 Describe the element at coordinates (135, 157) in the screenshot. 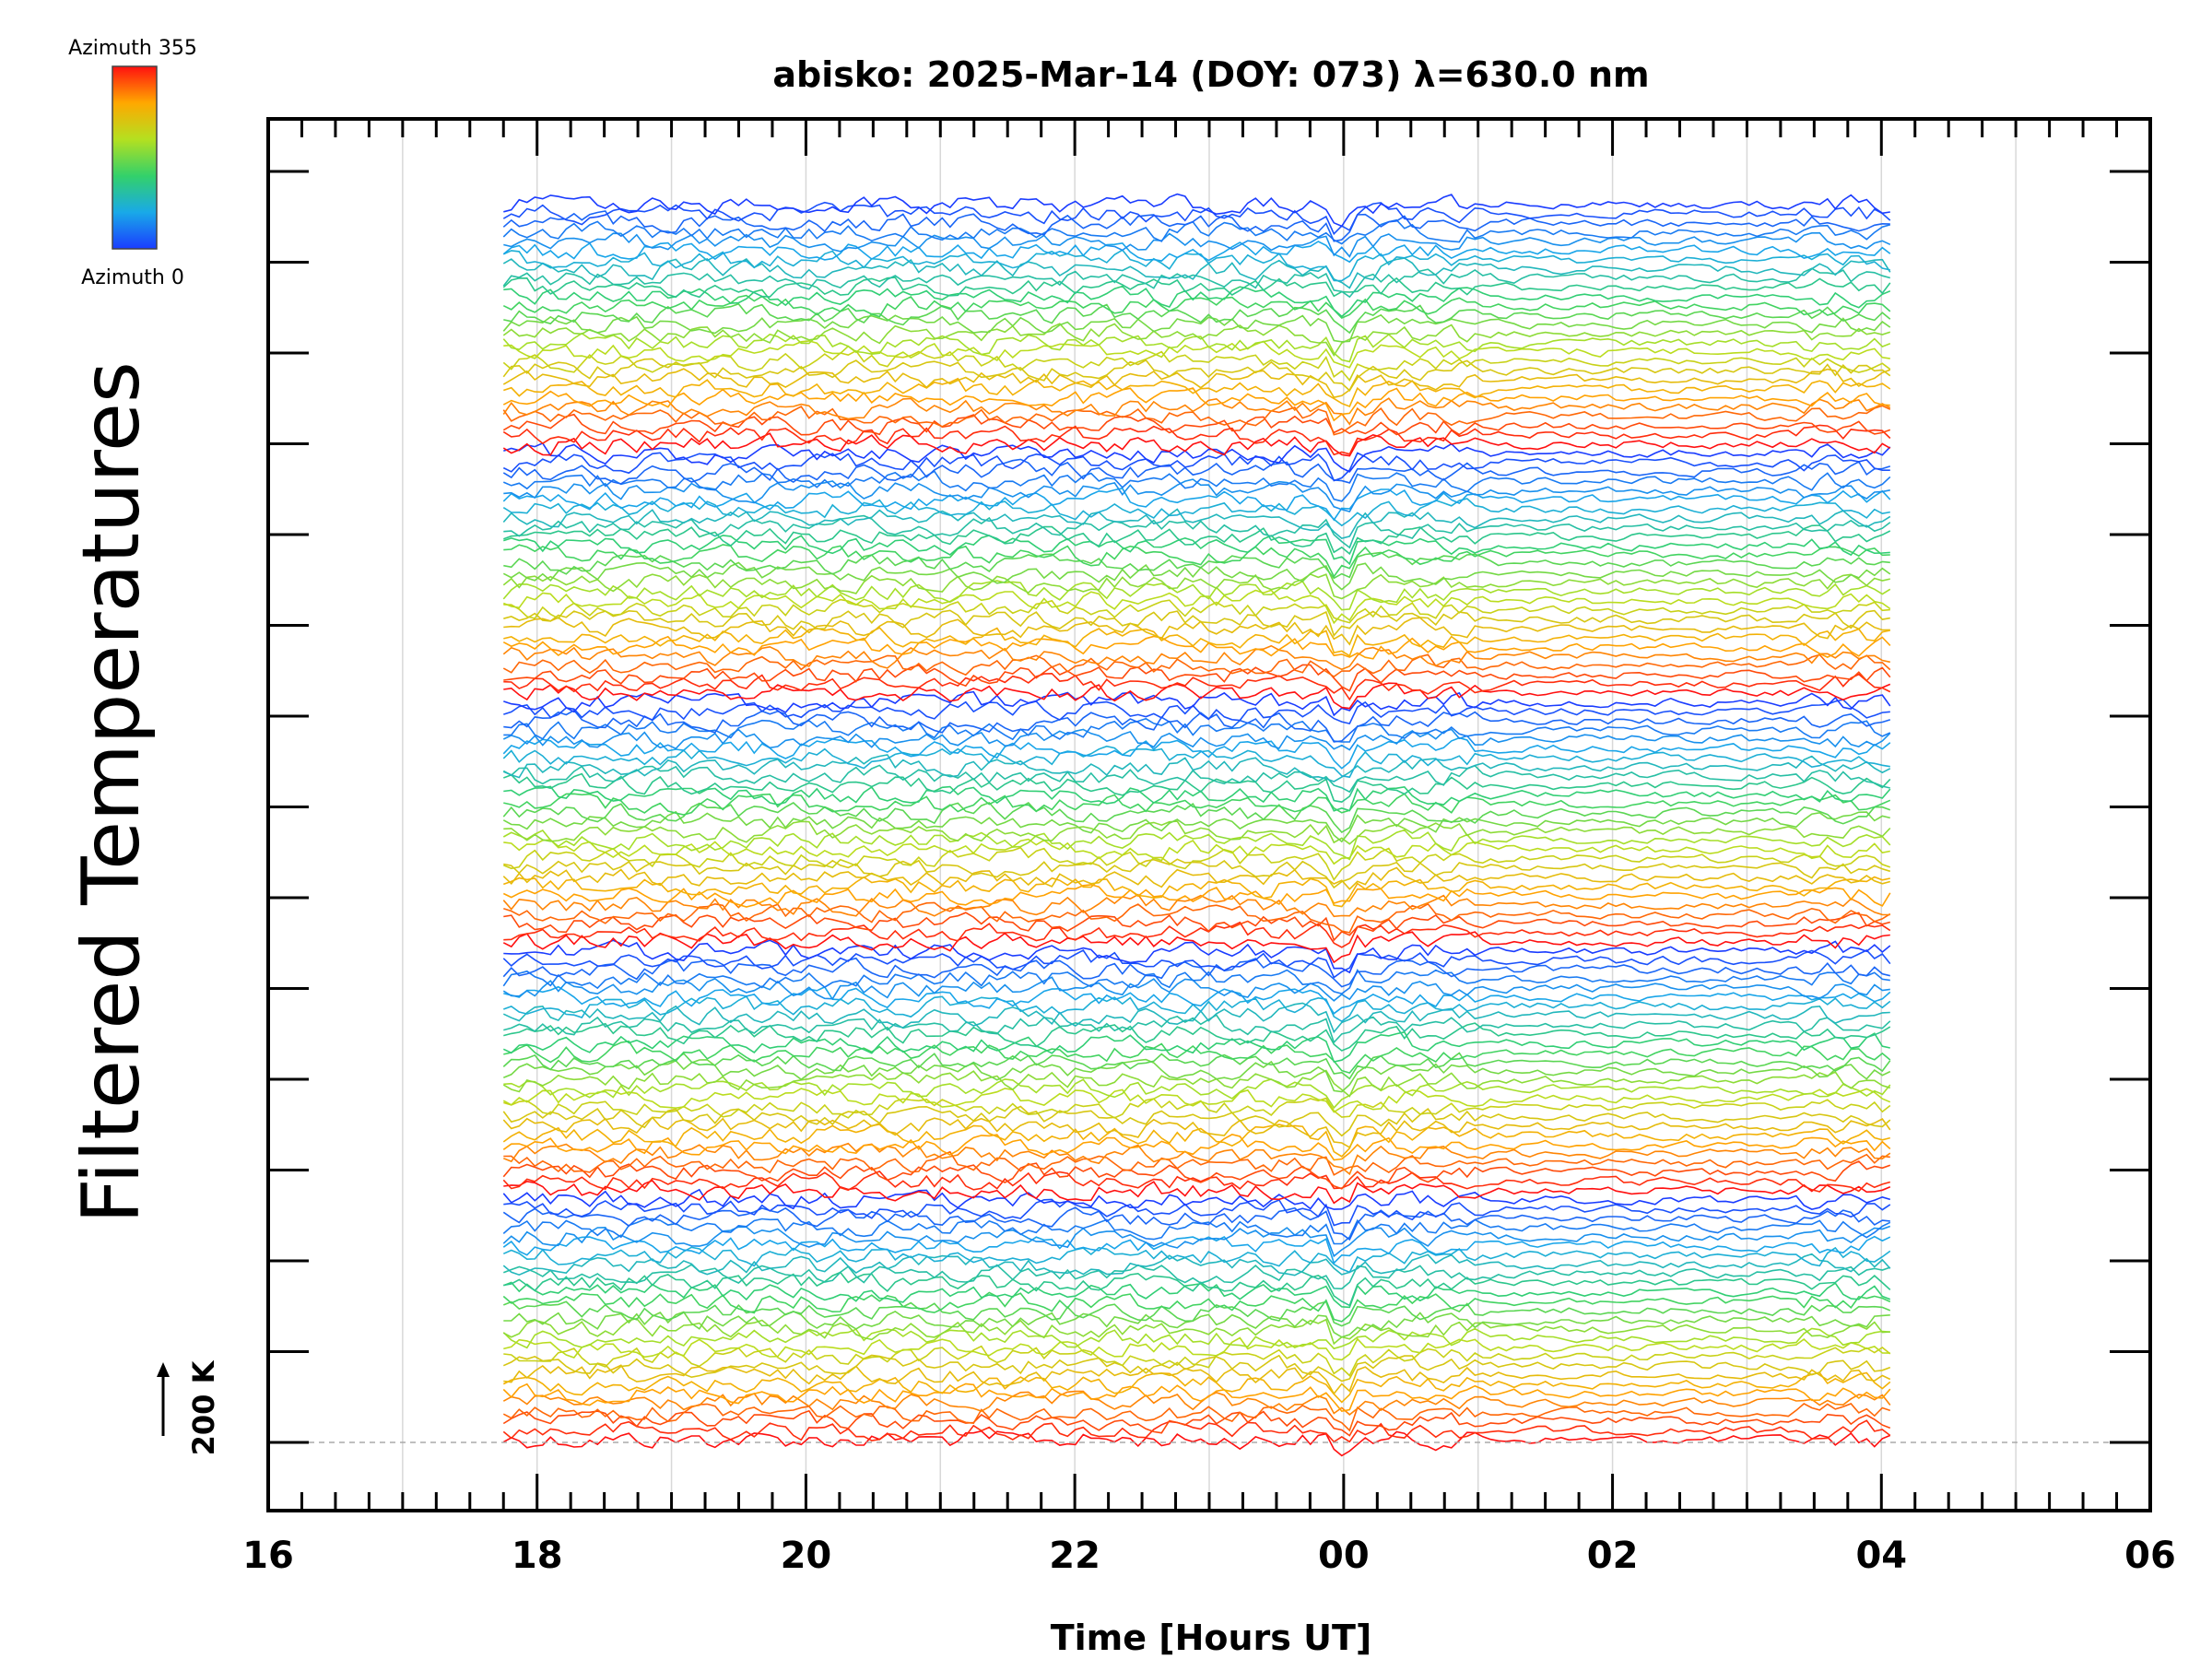

I see `colorbar-gradient` at that location.